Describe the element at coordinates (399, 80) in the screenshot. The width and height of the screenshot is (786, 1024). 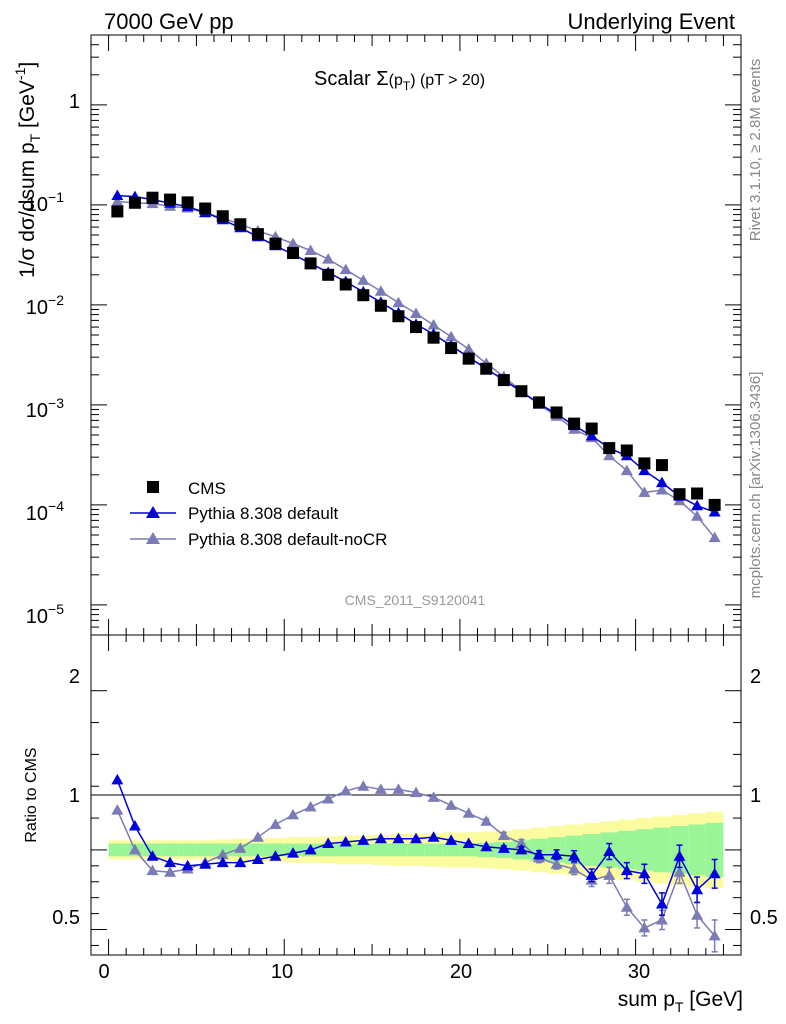
I see `plot-title: Scalar Σ(pT) (pT > 20)` at that location.